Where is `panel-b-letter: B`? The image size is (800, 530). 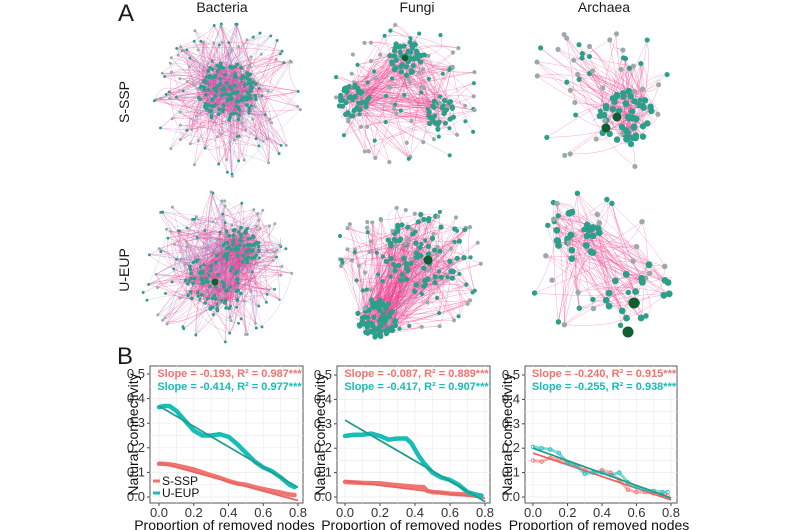 panel-b-letter: B is located at coordinates (125, 356).